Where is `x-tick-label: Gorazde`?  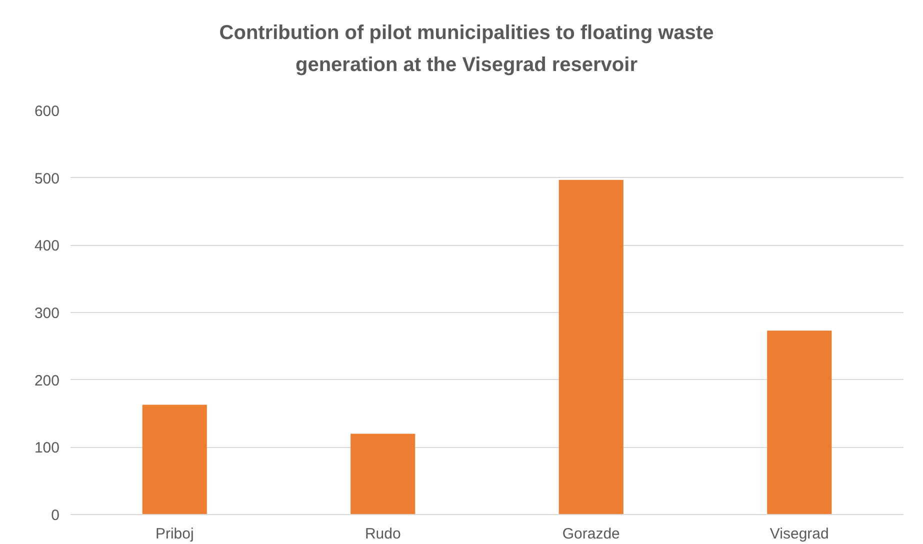
x-tick-label: Gorazde is located at coordinates (591, 534).